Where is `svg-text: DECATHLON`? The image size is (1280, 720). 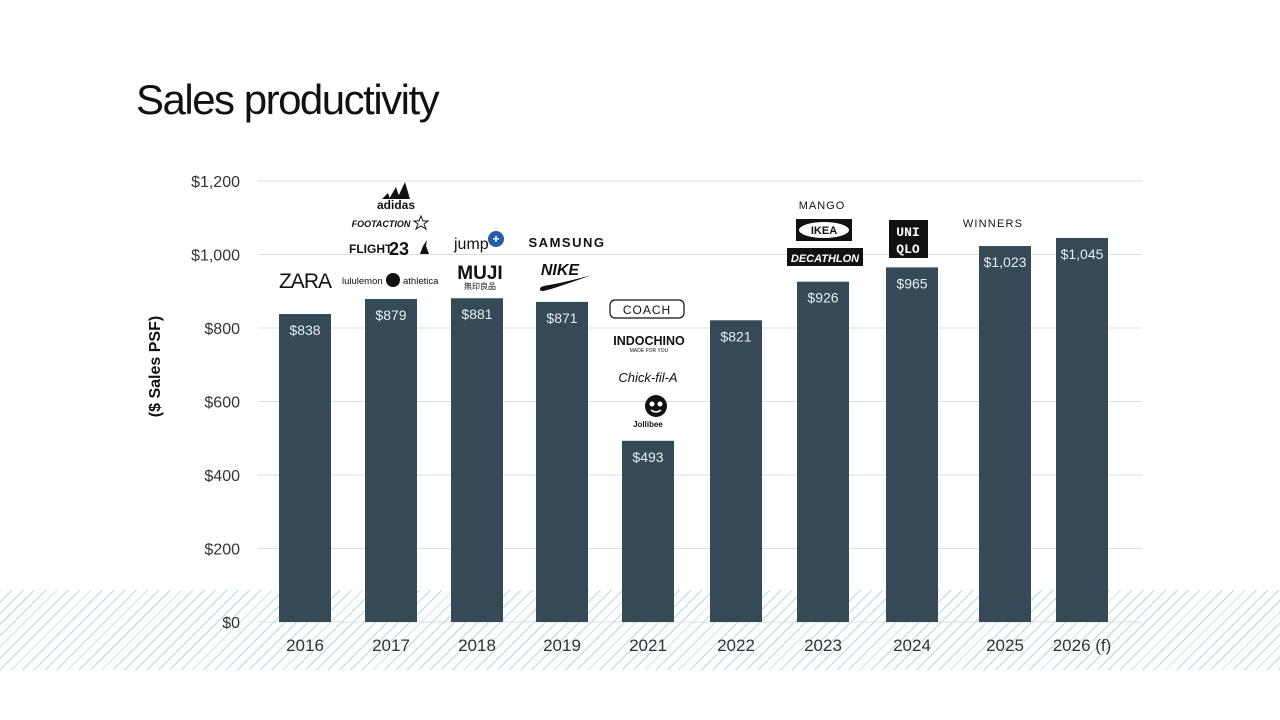
svg-text: DECATHLON is located at coordinates (825, 259).